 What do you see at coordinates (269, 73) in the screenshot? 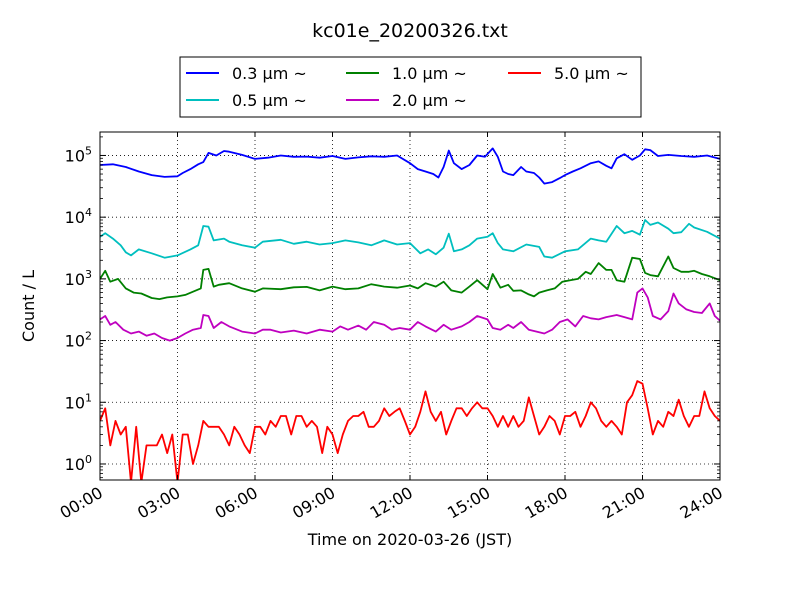
I see `legend-label-0: 0.3 μm ~` at bounding box center [269, 73].